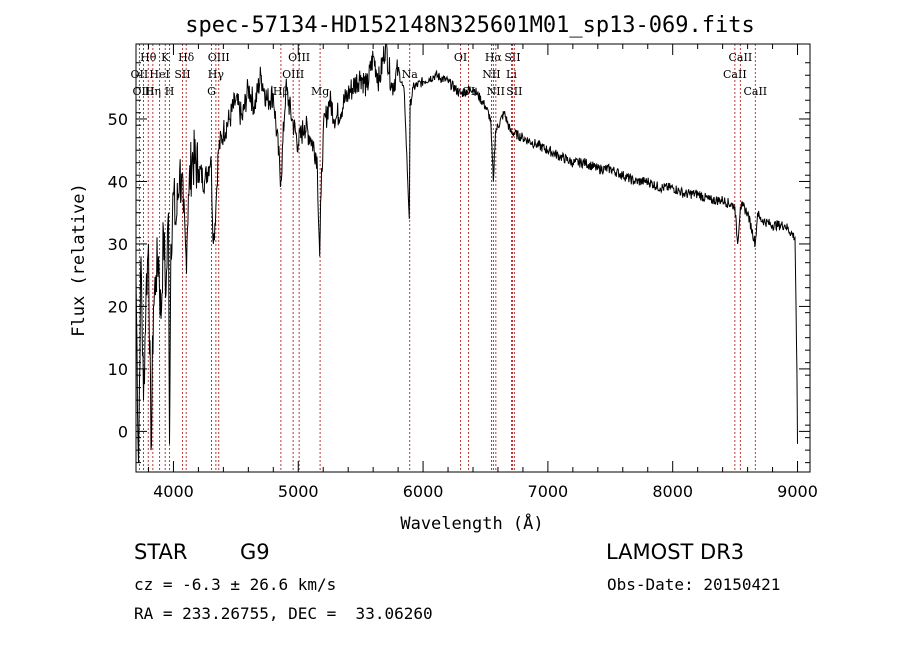 This screenshot has height=649, width=900. What do you see at coordinates (118, 119) in the screenshot?
I see `y-tick-label-50: 50` at bounding box center [118, 119].